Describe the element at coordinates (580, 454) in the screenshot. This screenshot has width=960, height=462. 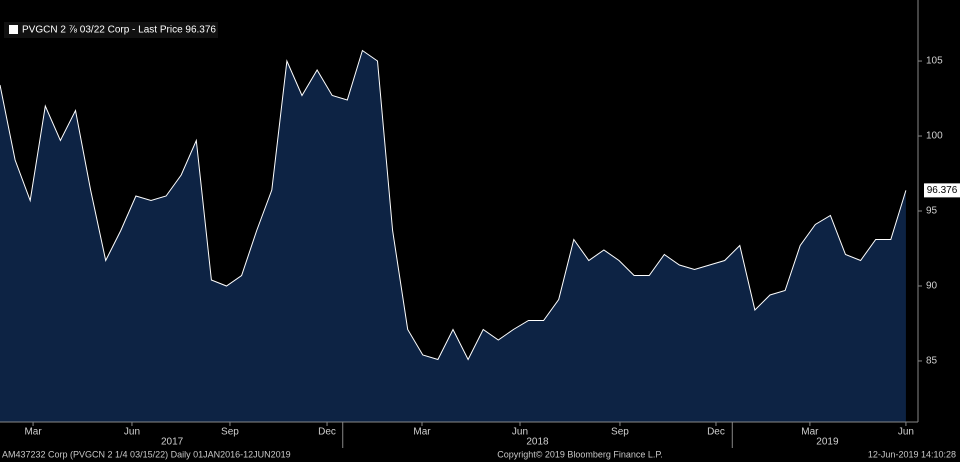
I see `footer-center: Copyright© 2019 Bloomberg Finance L.P.` at that location.